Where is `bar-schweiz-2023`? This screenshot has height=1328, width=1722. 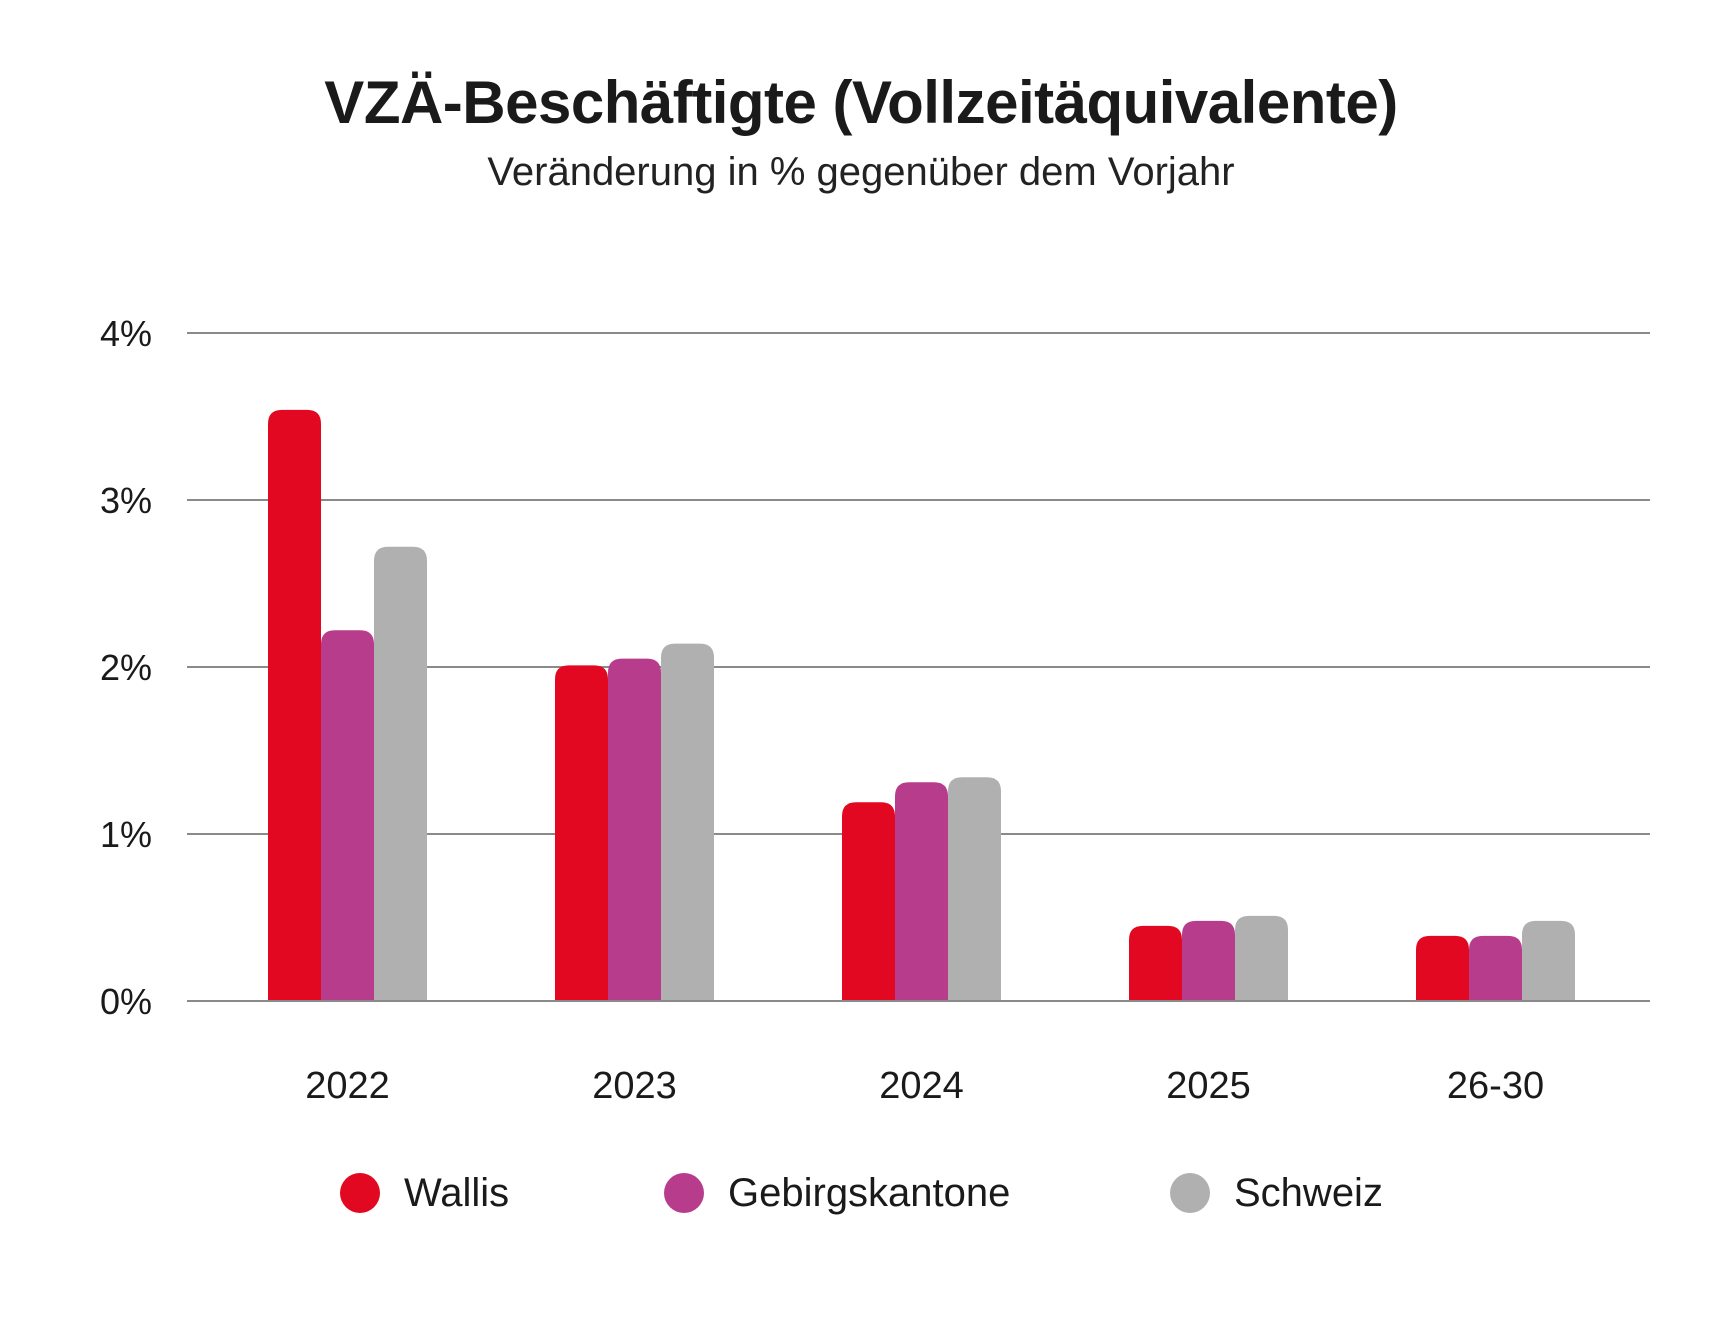
bar-schweiz-2023 is located at coordinates (687, 822).